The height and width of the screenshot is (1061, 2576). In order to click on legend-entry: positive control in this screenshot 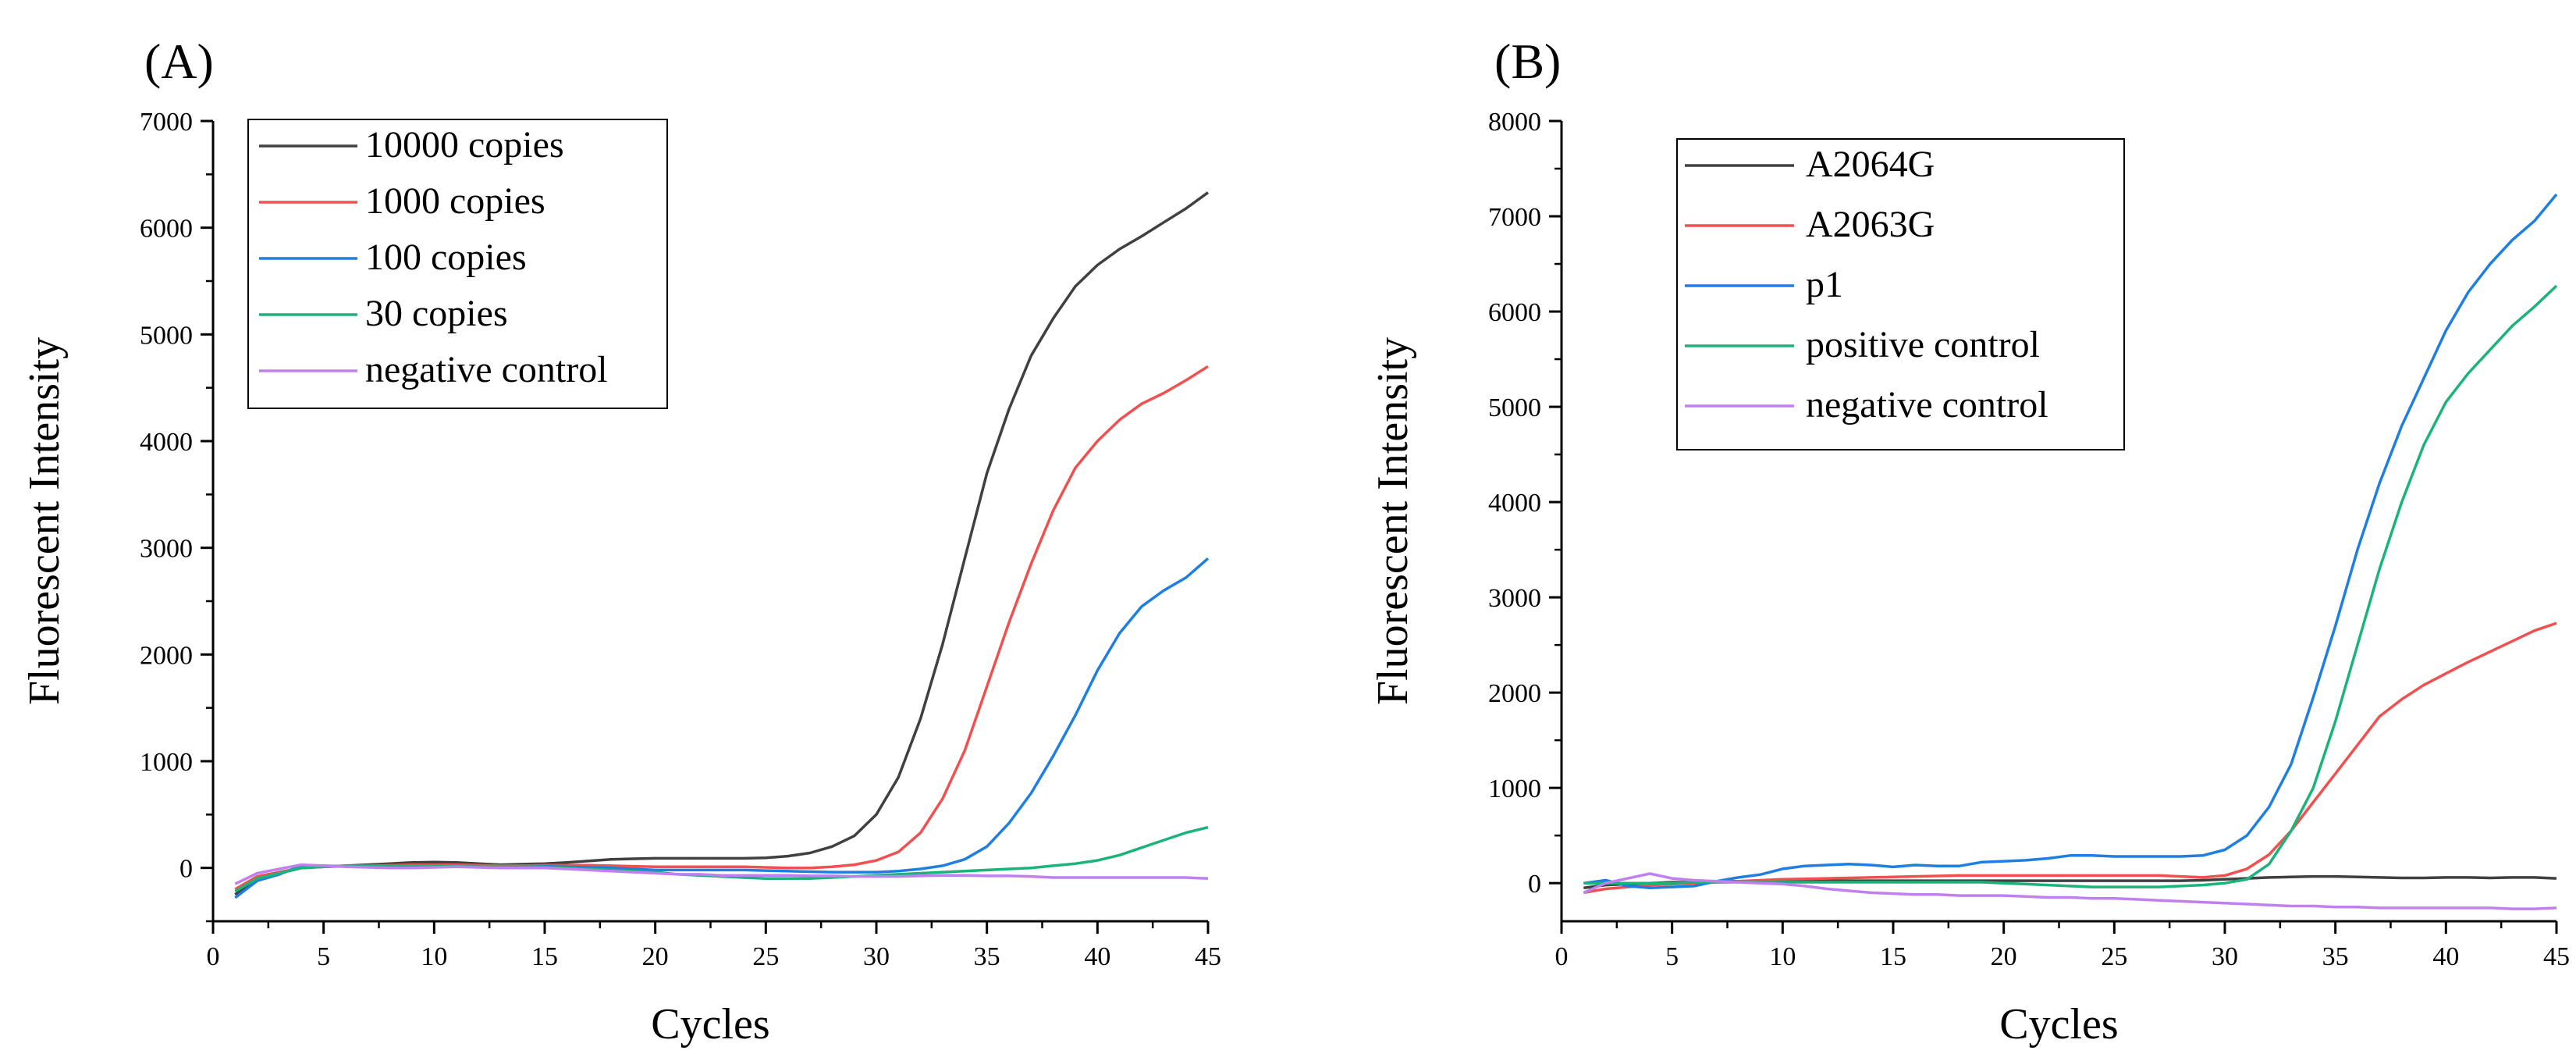, I will do `click(1923, 344)`.